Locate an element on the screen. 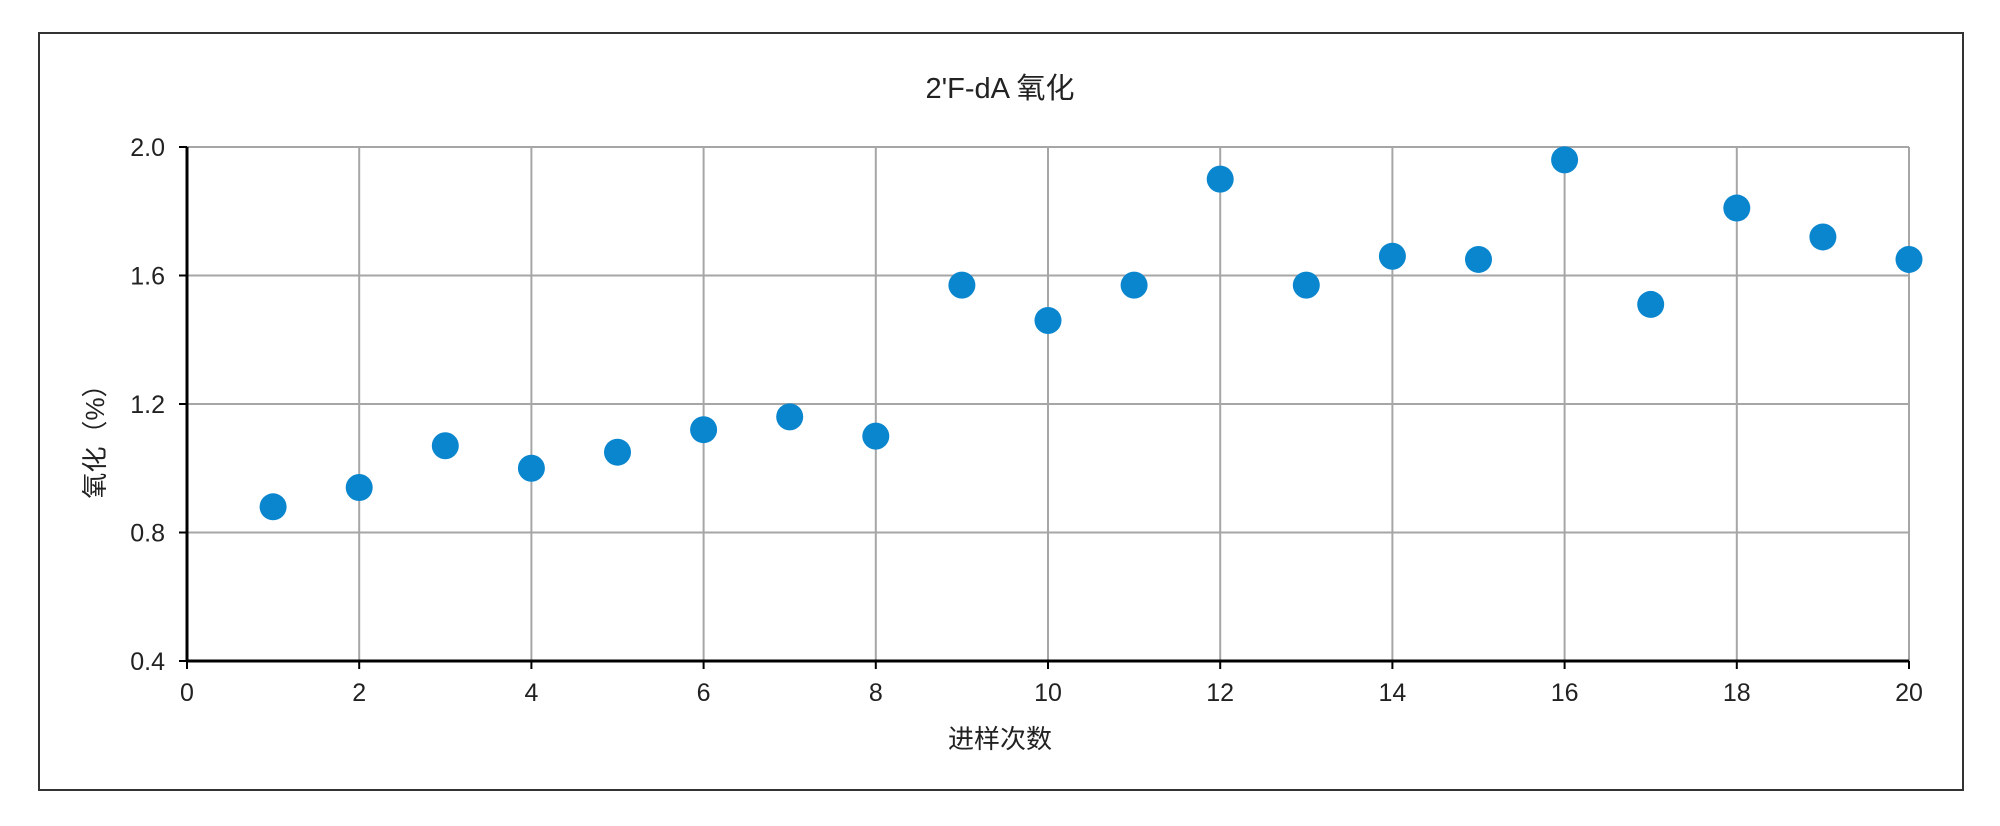 This screenshot has width=2000, height=826. chart-title: 2'F-dA 氧化 is located at coordinates (1000, 88).